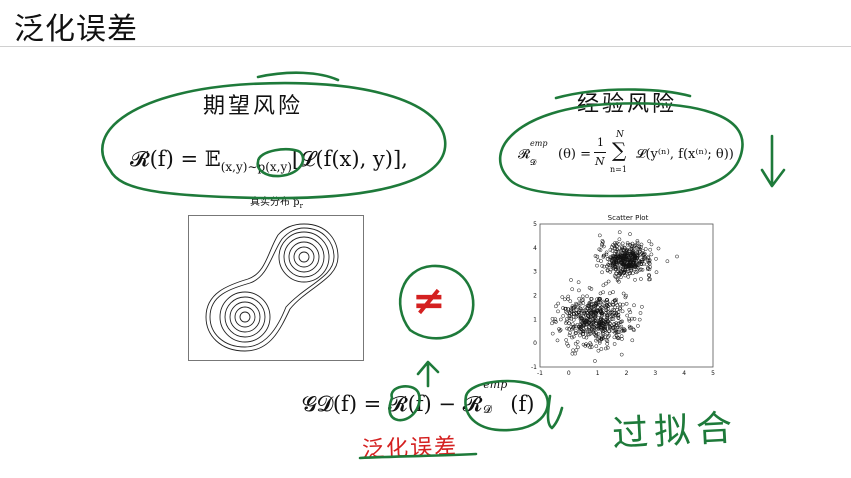  I want to click on contour-rings-lower, so click(245, 317).